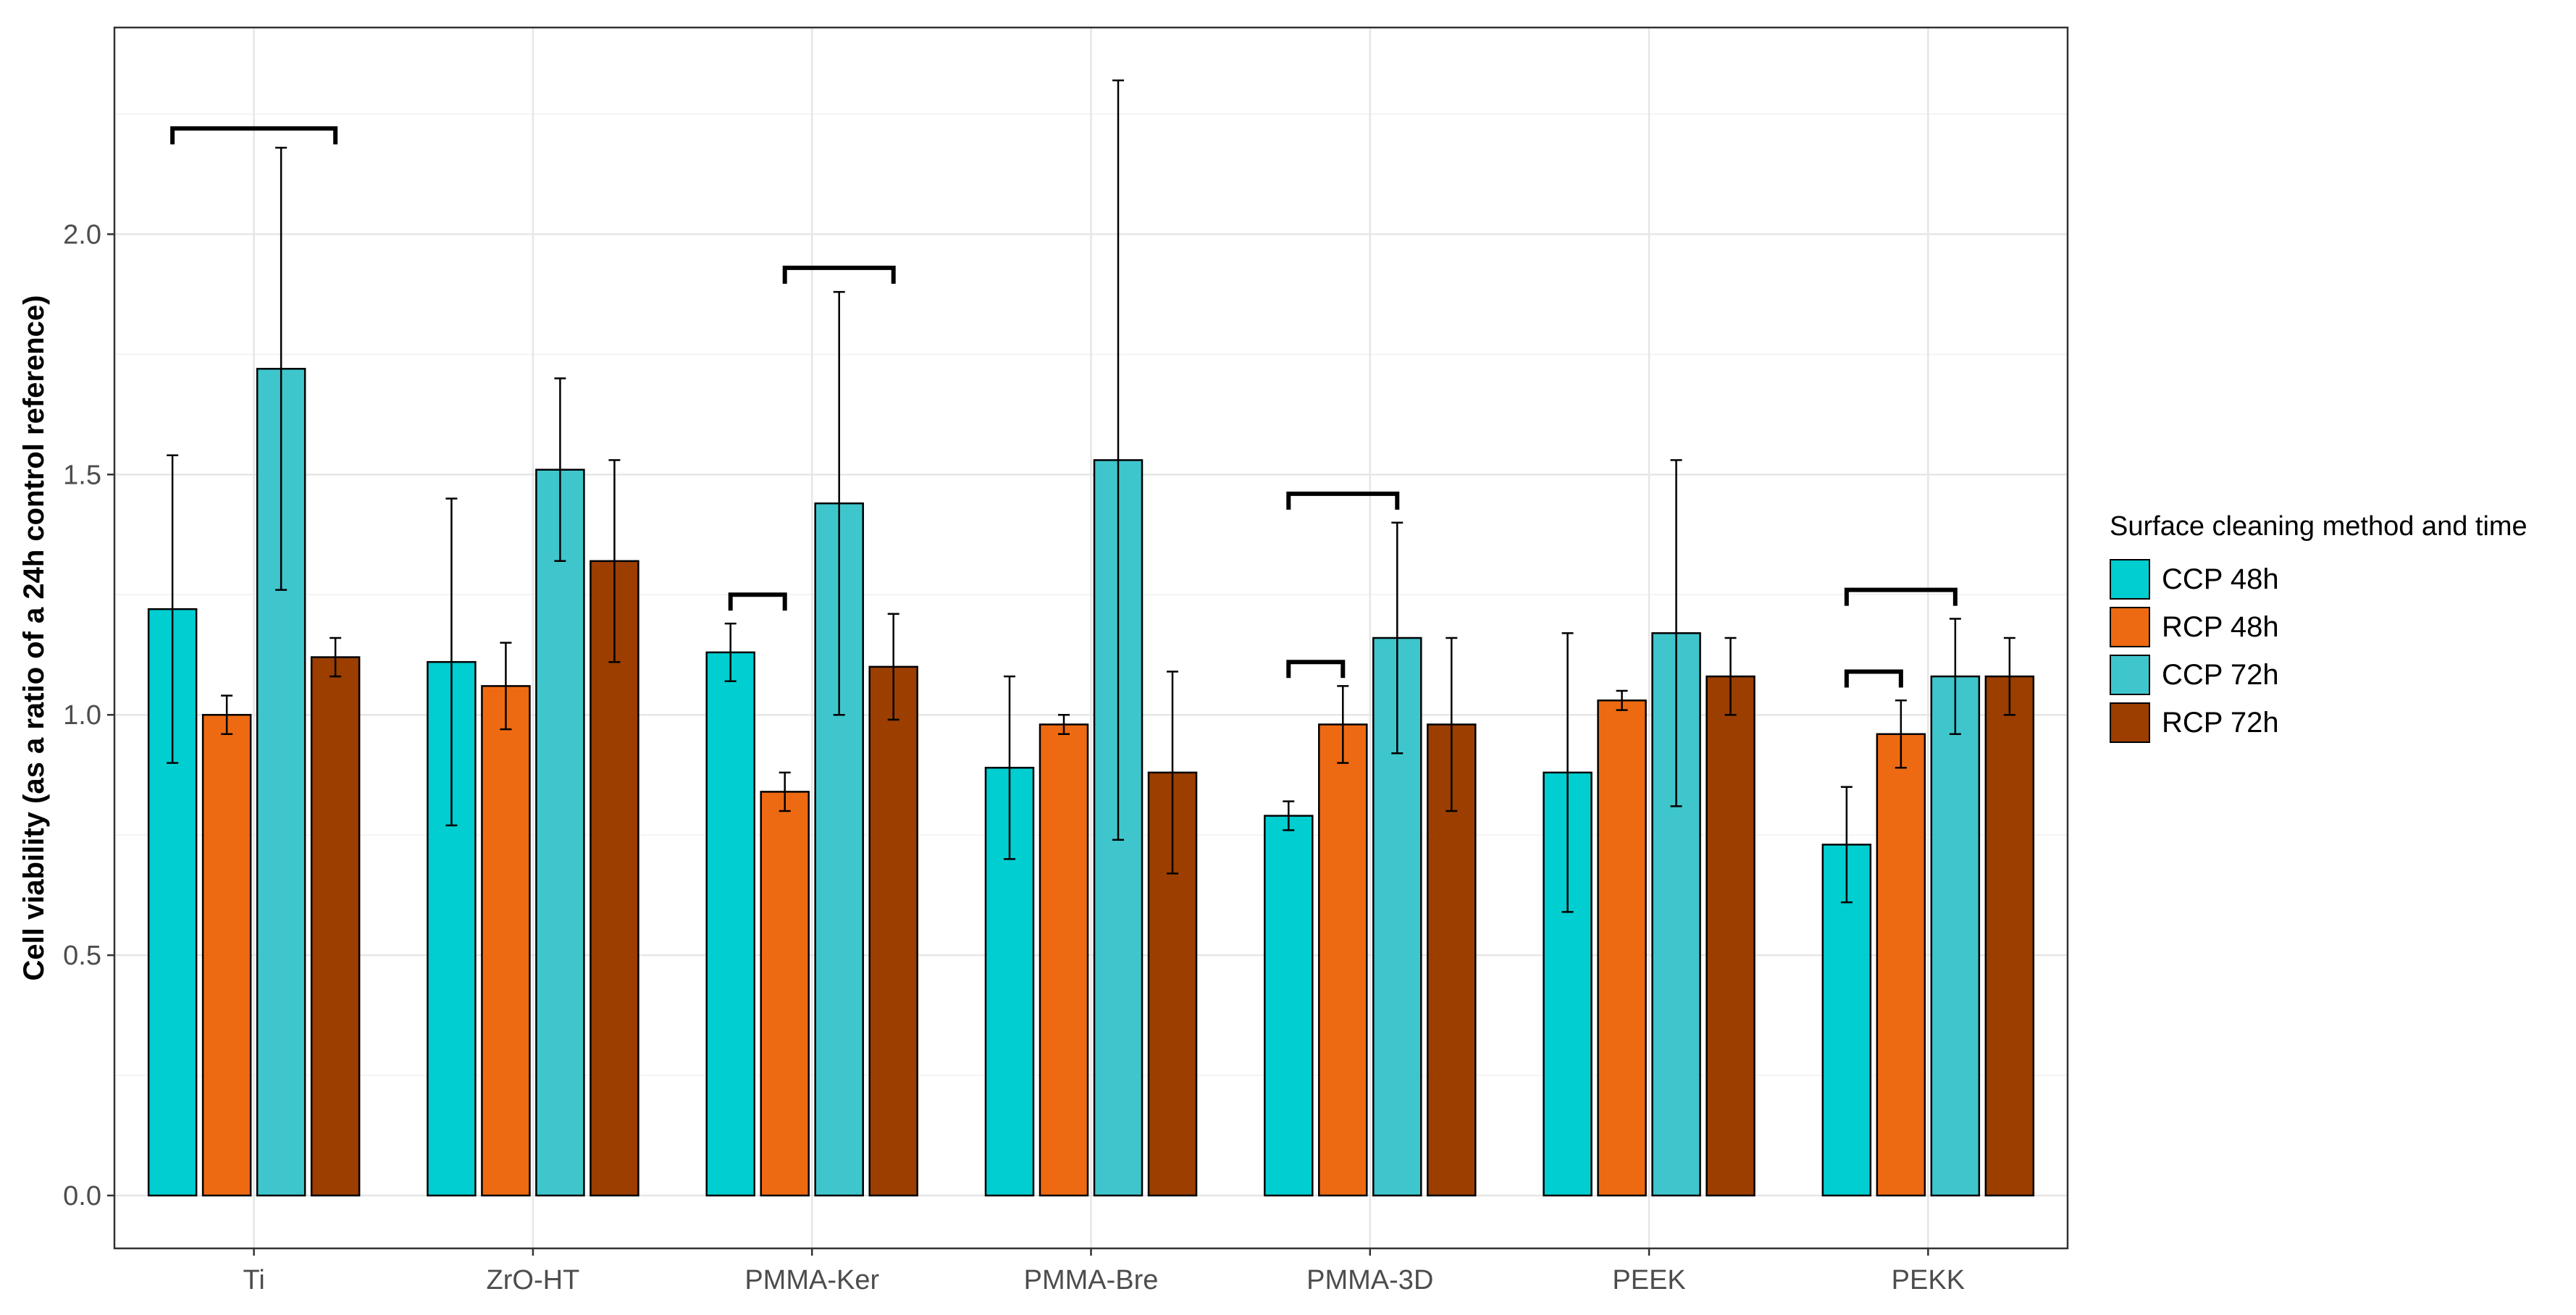 The width and height of the screenshot is (2576, 1315). I want to click on legend-label: CCP 48h, so click(2220, 579).